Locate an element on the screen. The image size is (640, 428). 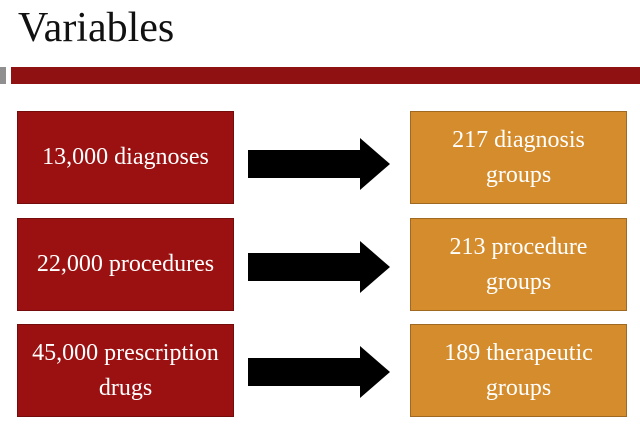
rule-marker is located at coordinates (3, 75).